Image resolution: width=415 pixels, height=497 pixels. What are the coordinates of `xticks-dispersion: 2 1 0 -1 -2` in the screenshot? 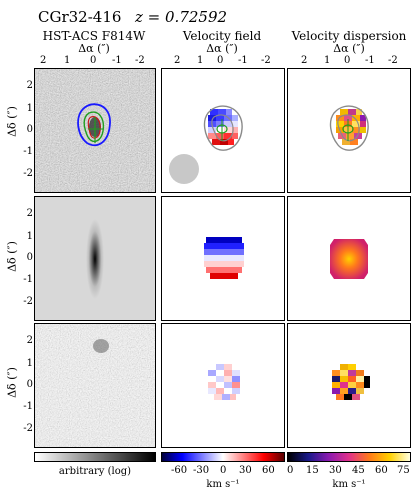 It's located at (349, 61).